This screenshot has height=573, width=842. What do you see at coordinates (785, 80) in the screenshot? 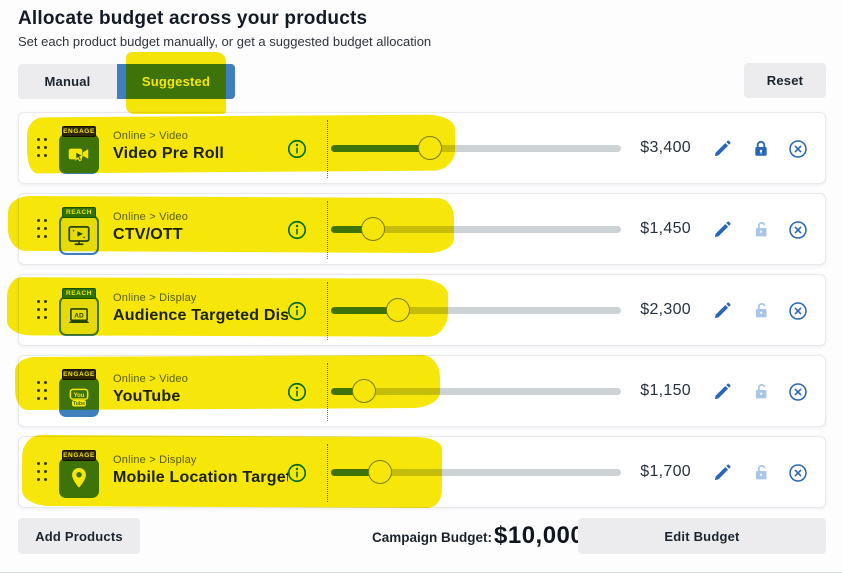
I see `reset-button: Reset` at bounding box center [785, 80].